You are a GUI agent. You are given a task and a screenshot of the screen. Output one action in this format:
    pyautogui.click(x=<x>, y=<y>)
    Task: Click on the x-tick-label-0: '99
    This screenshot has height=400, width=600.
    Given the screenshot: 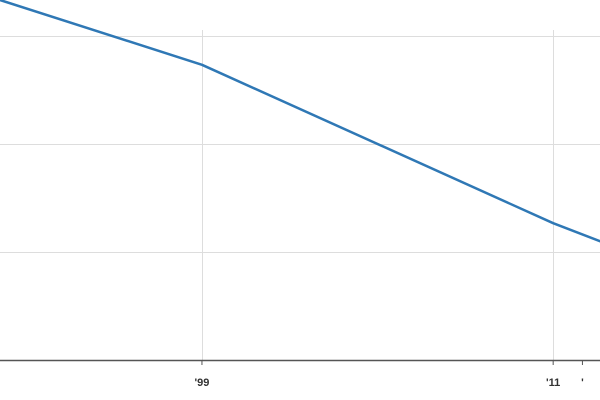 What is the action you would take?
    pyautogui.click(x=202, y=383)
    